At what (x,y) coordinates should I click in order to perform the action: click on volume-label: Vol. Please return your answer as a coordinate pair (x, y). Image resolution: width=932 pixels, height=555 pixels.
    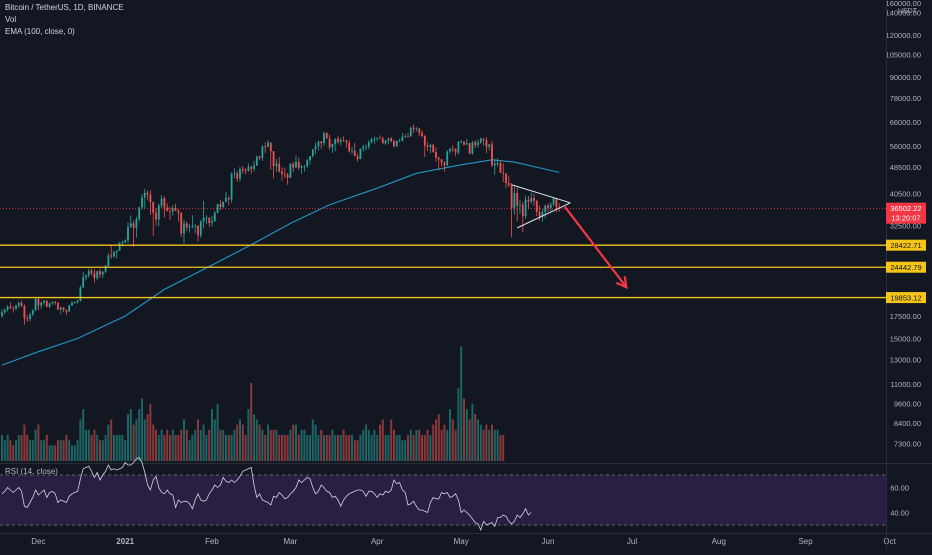
    Looking at the image, I should click on (11, 19).